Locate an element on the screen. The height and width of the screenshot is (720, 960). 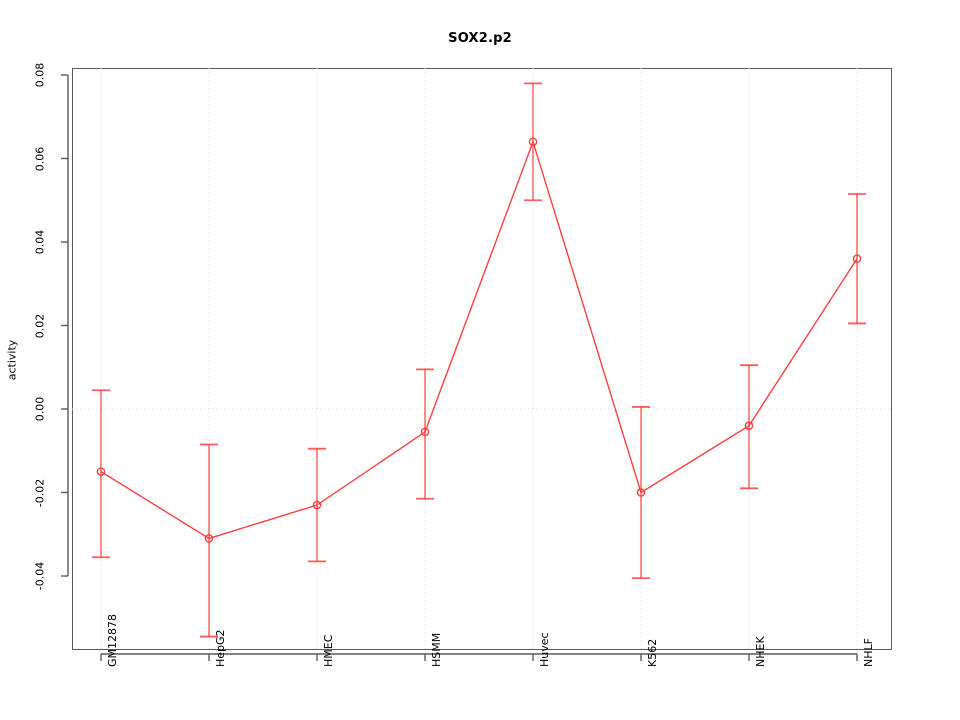
x-axis is located at coordinates (479, 657).